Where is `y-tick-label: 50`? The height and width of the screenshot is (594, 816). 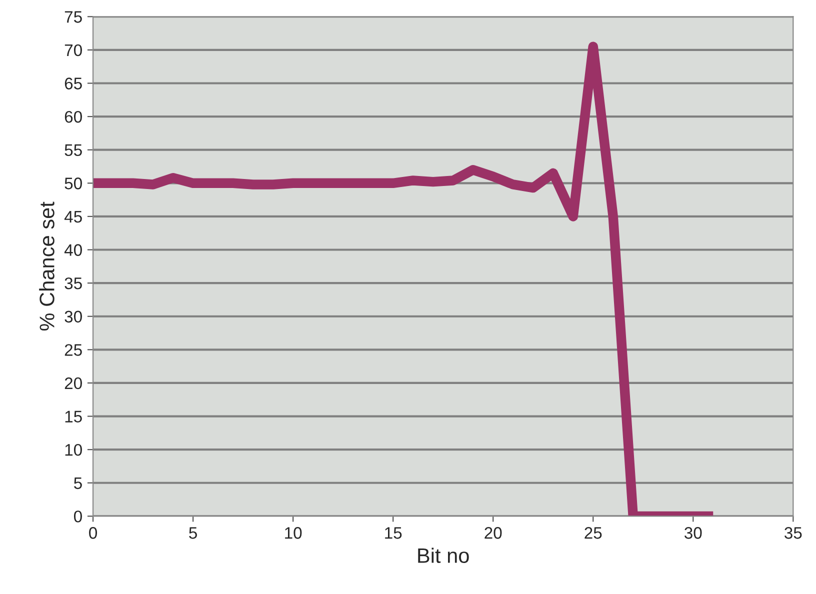 y-tick-label: 50 is located at coordinates (73, 184).